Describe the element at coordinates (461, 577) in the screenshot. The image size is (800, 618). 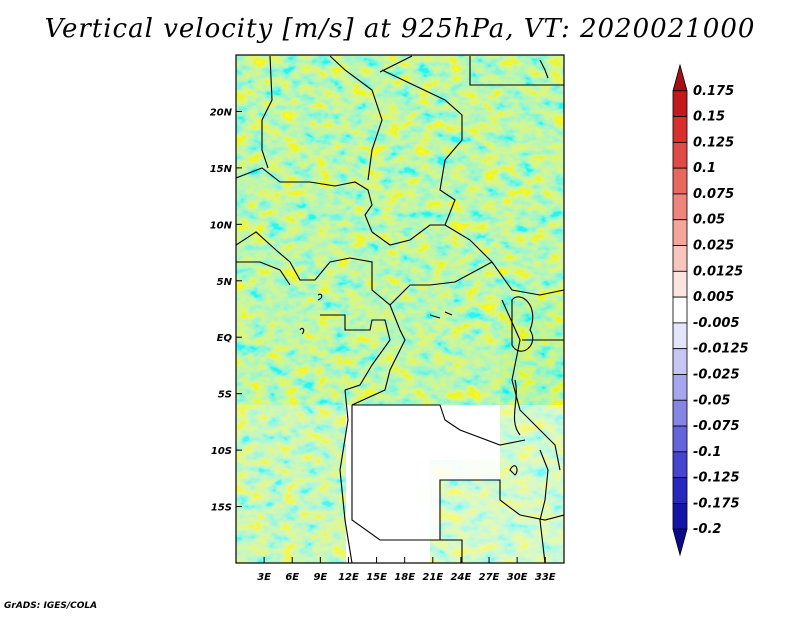
I see `lon-tick-label: 24E` at that location.